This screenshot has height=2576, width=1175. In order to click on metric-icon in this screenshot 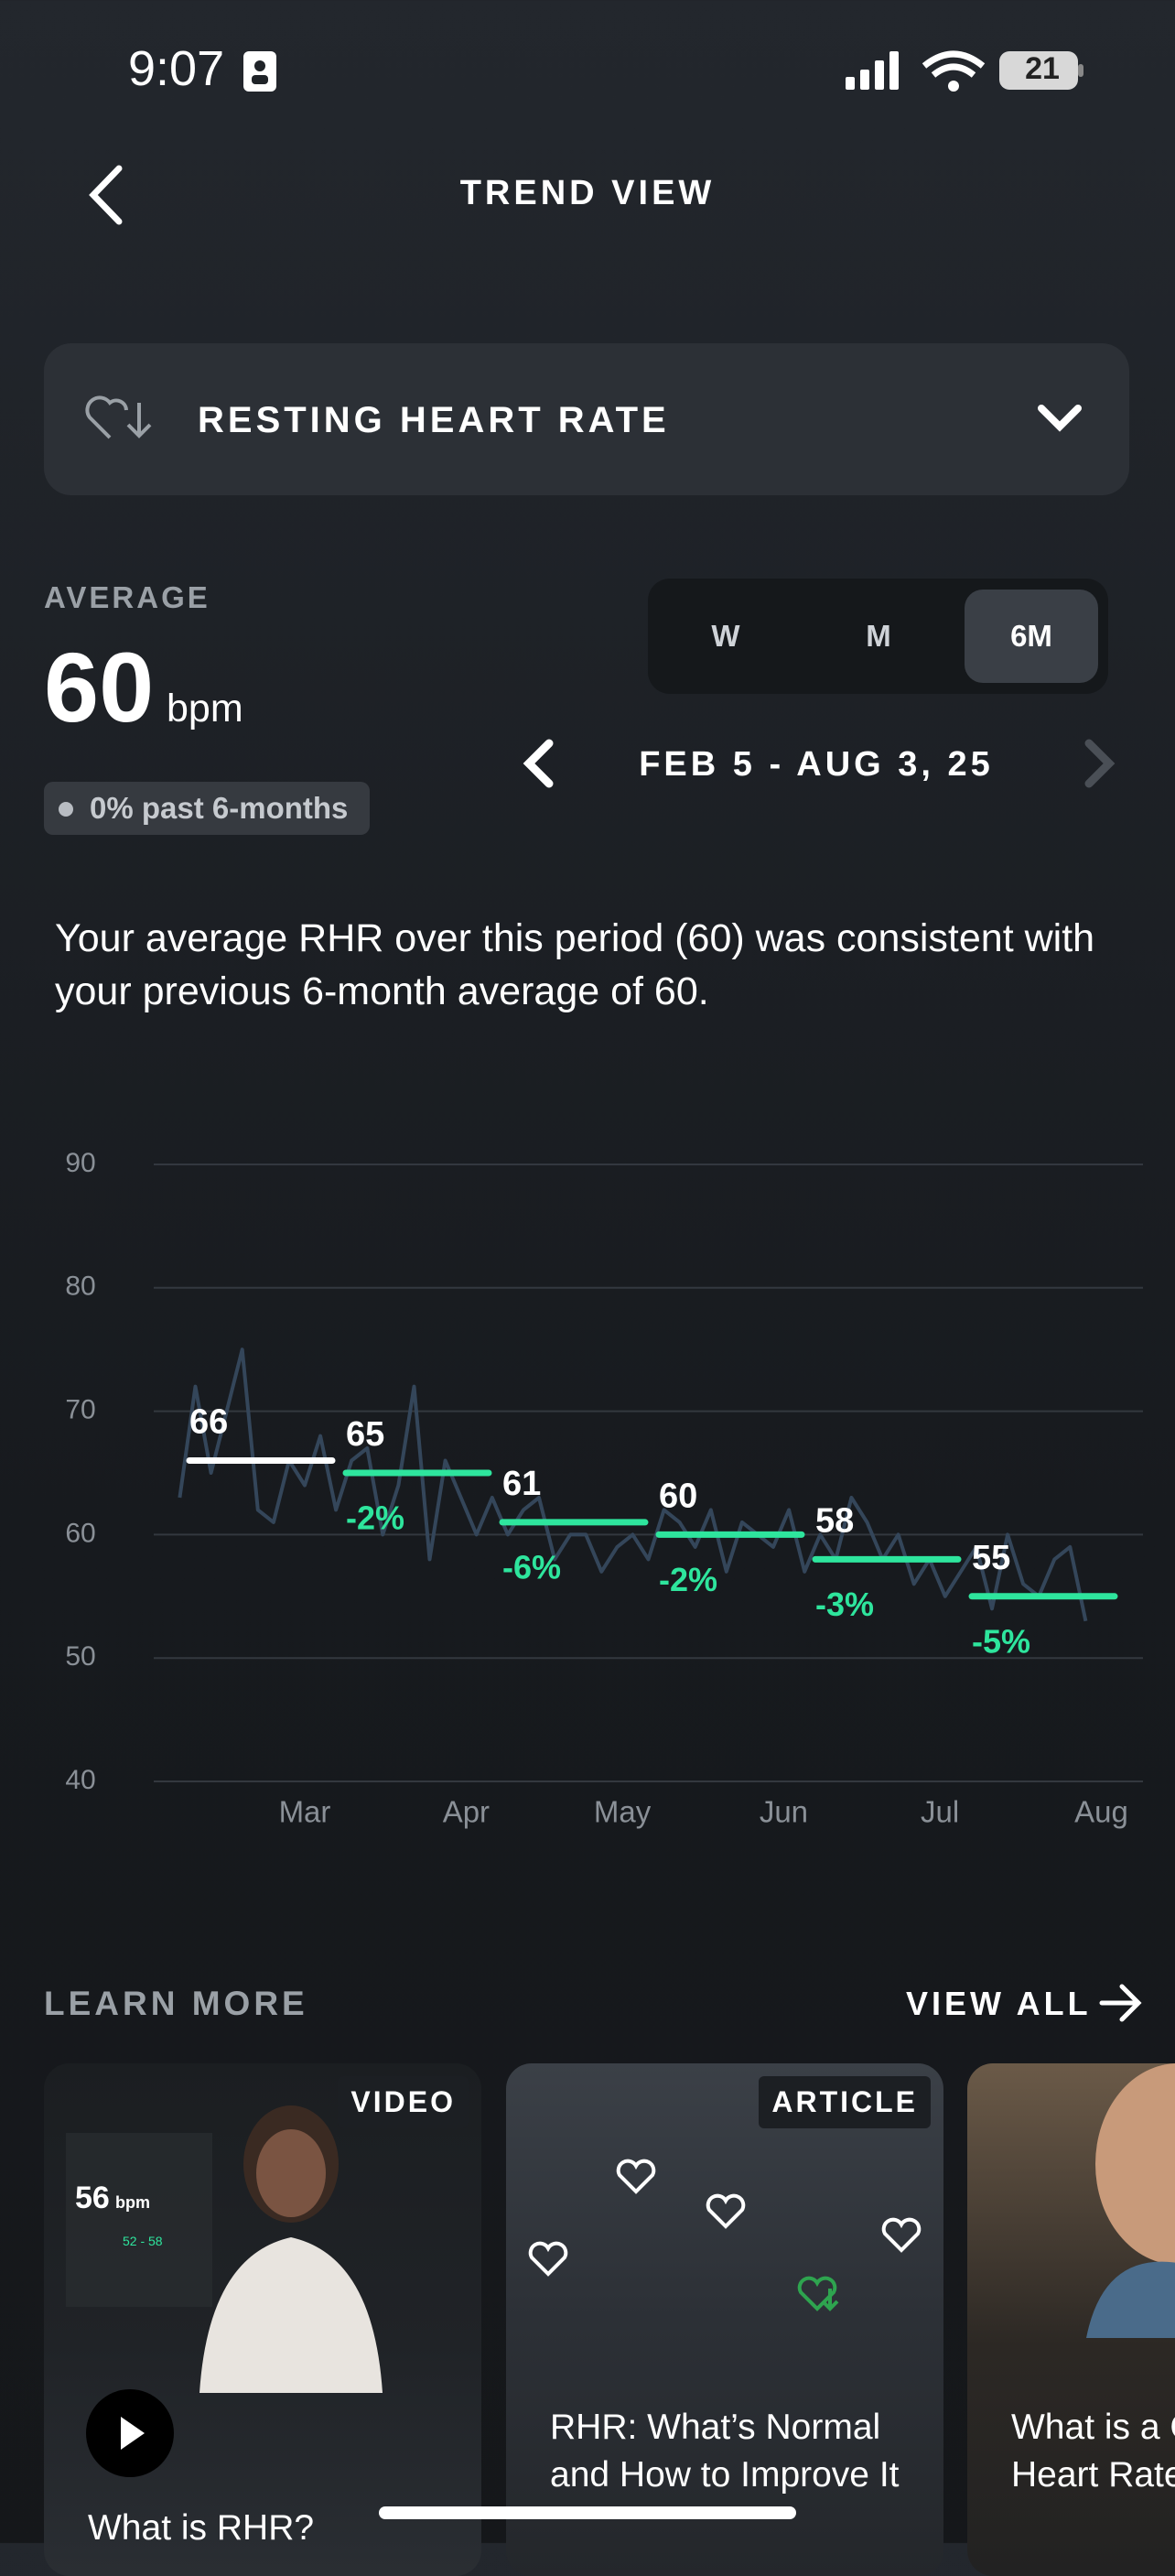, I will do `click(118, 417)`.